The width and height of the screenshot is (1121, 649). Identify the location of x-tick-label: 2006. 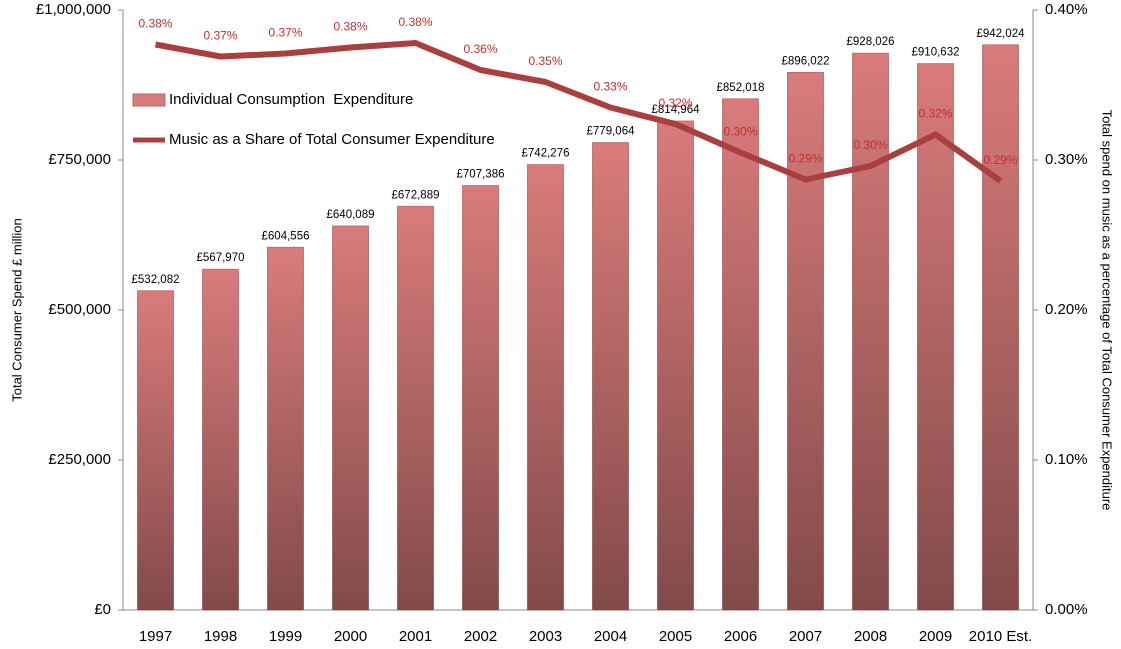
(740, 636).